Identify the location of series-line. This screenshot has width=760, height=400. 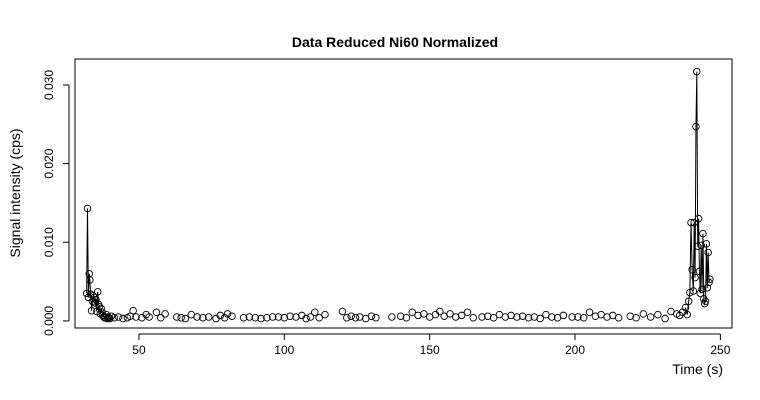
(698, 193).